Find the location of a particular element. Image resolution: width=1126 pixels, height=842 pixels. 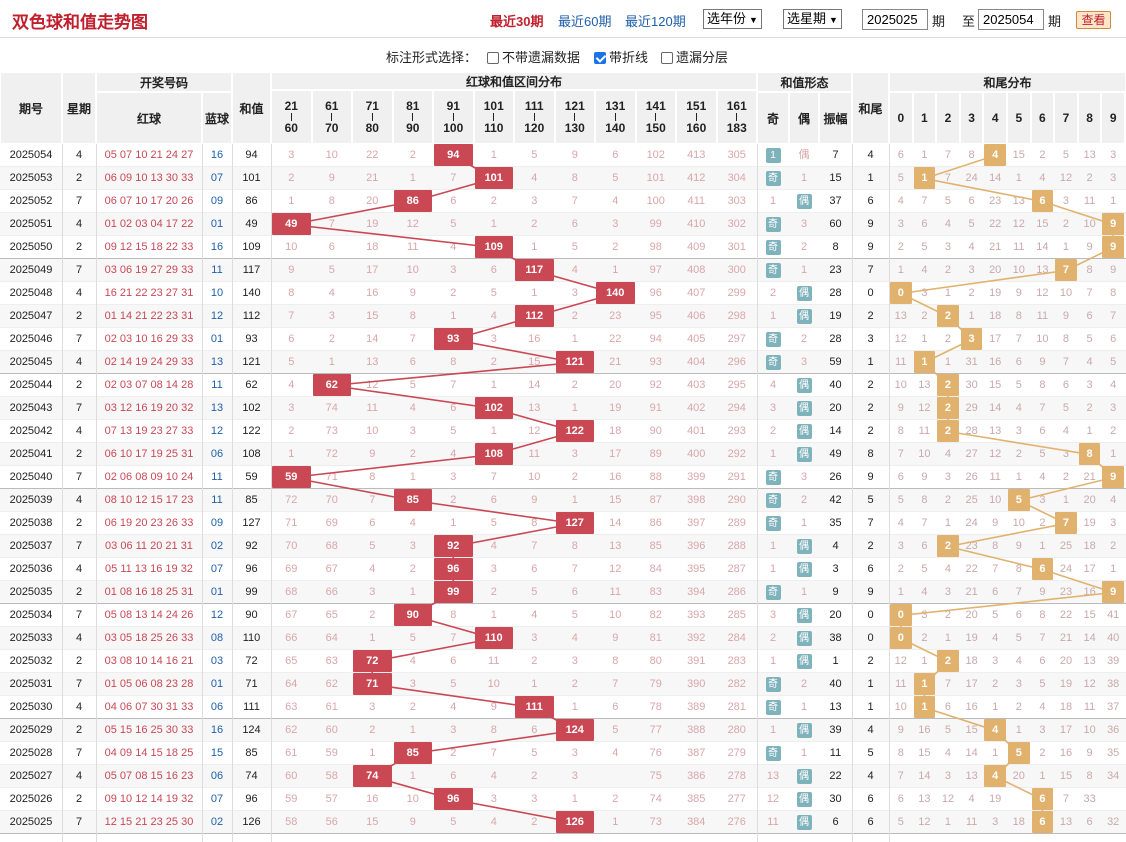

option-layer: 遗漏分层 is located at coordinates (694, 56).